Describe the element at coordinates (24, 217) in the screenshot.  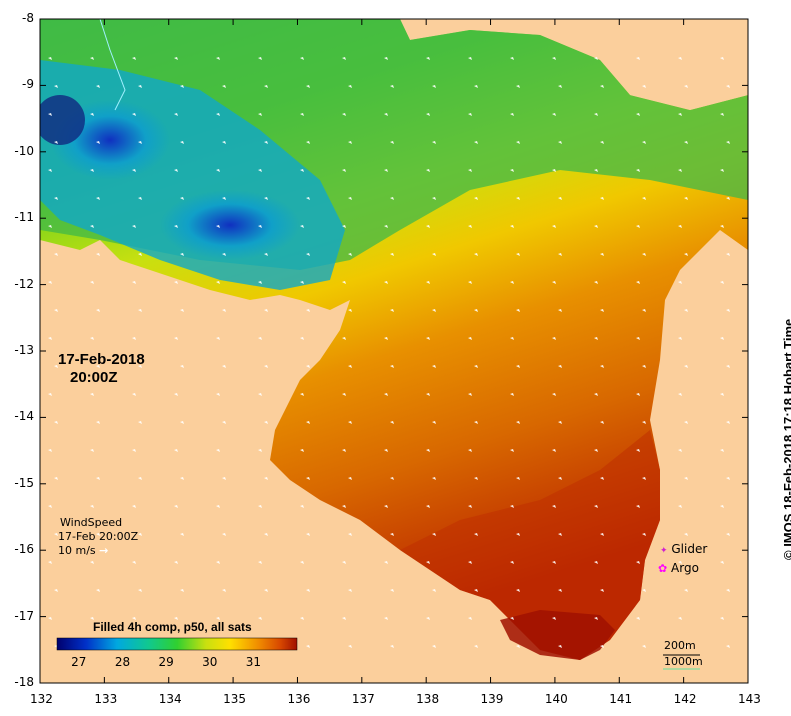
I see `y-tick-label: -11` at that location.